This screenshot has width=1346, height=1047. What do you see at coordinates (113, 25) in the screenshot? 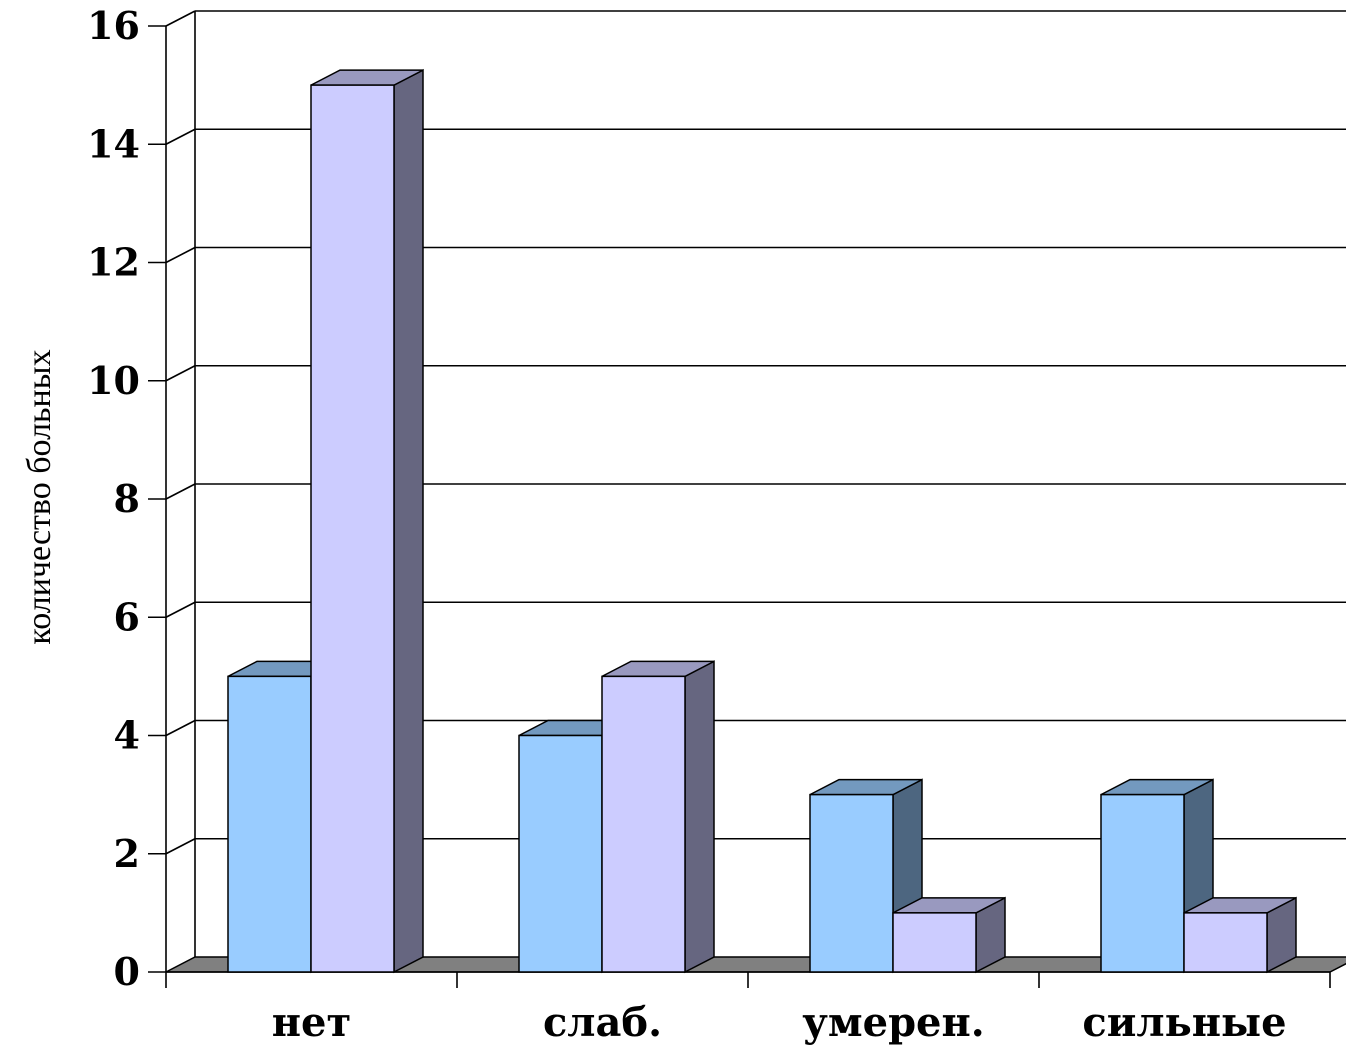
I see `y-tick-label: 16` at bounding box center [113, 25].